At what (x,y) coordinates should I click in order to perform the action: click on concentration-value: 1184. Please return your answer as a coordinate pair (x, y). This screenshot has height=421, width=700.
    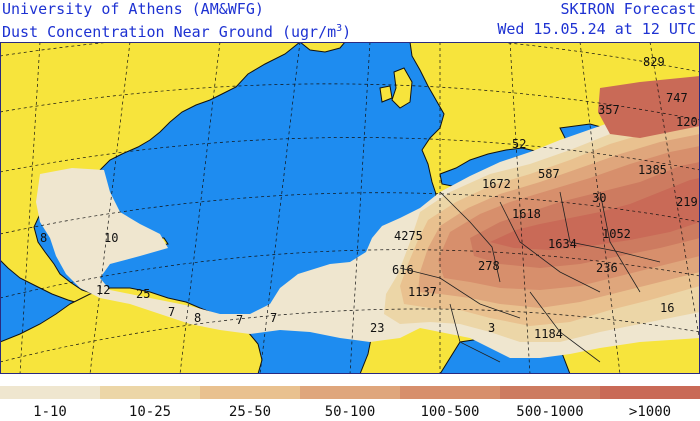
    Looking at the image, I should click on (548, 334).